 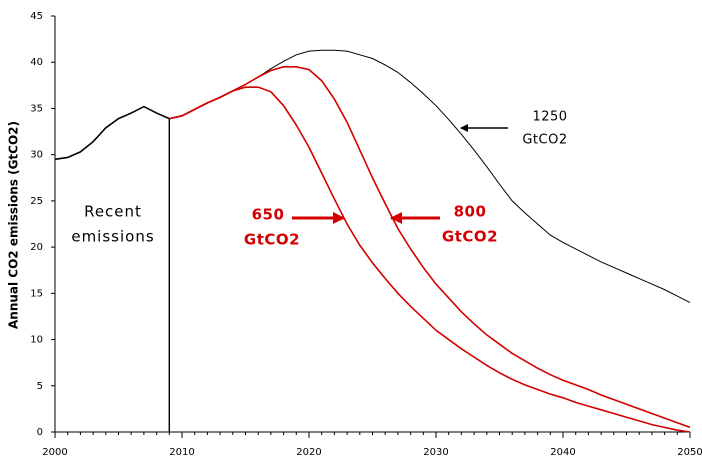 I want to click on annotation: emissions, so click(x=112, y=237).